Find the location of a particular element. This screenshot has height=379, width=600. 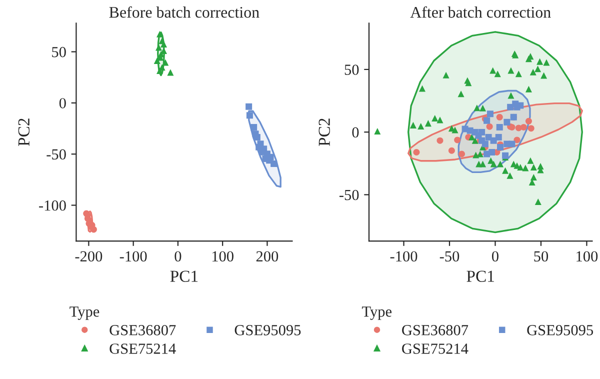

x-tick-label: -200 is located at coordinates (88, 256).